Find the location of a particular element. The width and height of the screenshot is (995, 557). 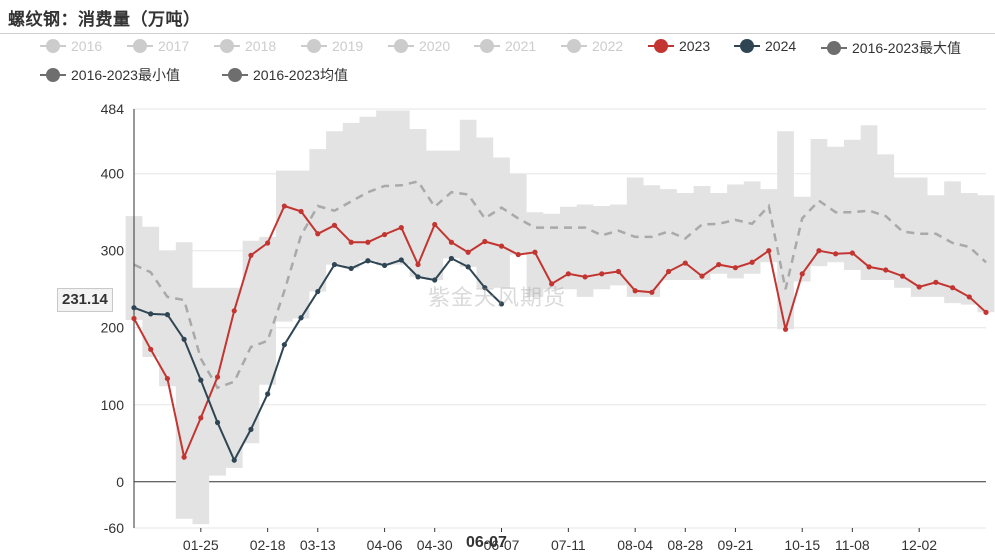

legend-item-2021: 2021 is located at coordinates (505, 46).